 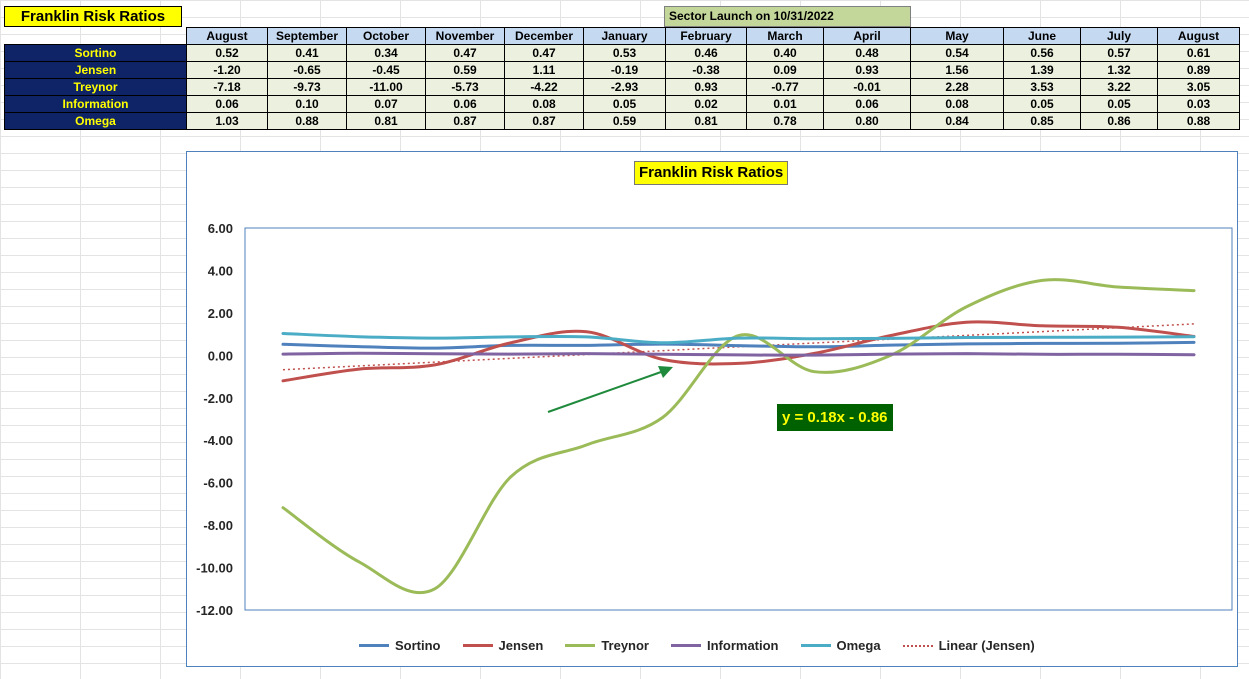 What do you see at coordinates (307, 53) in the screenshot?
I see `table-cell: 0.41` at bounding box center [307, 53].